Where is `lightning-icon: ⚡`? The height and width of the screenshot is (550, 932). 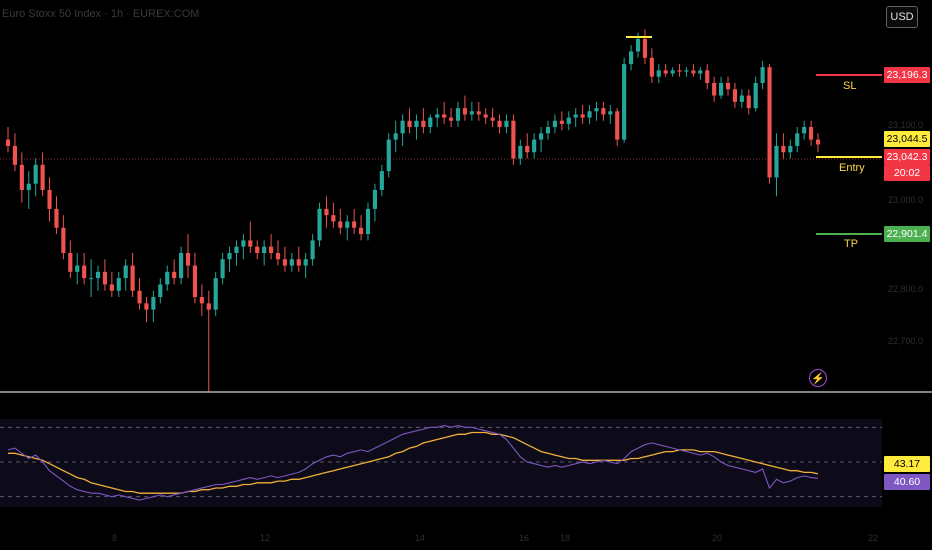 lightning-icon: ⚡ is located at coordinates (818, 378).